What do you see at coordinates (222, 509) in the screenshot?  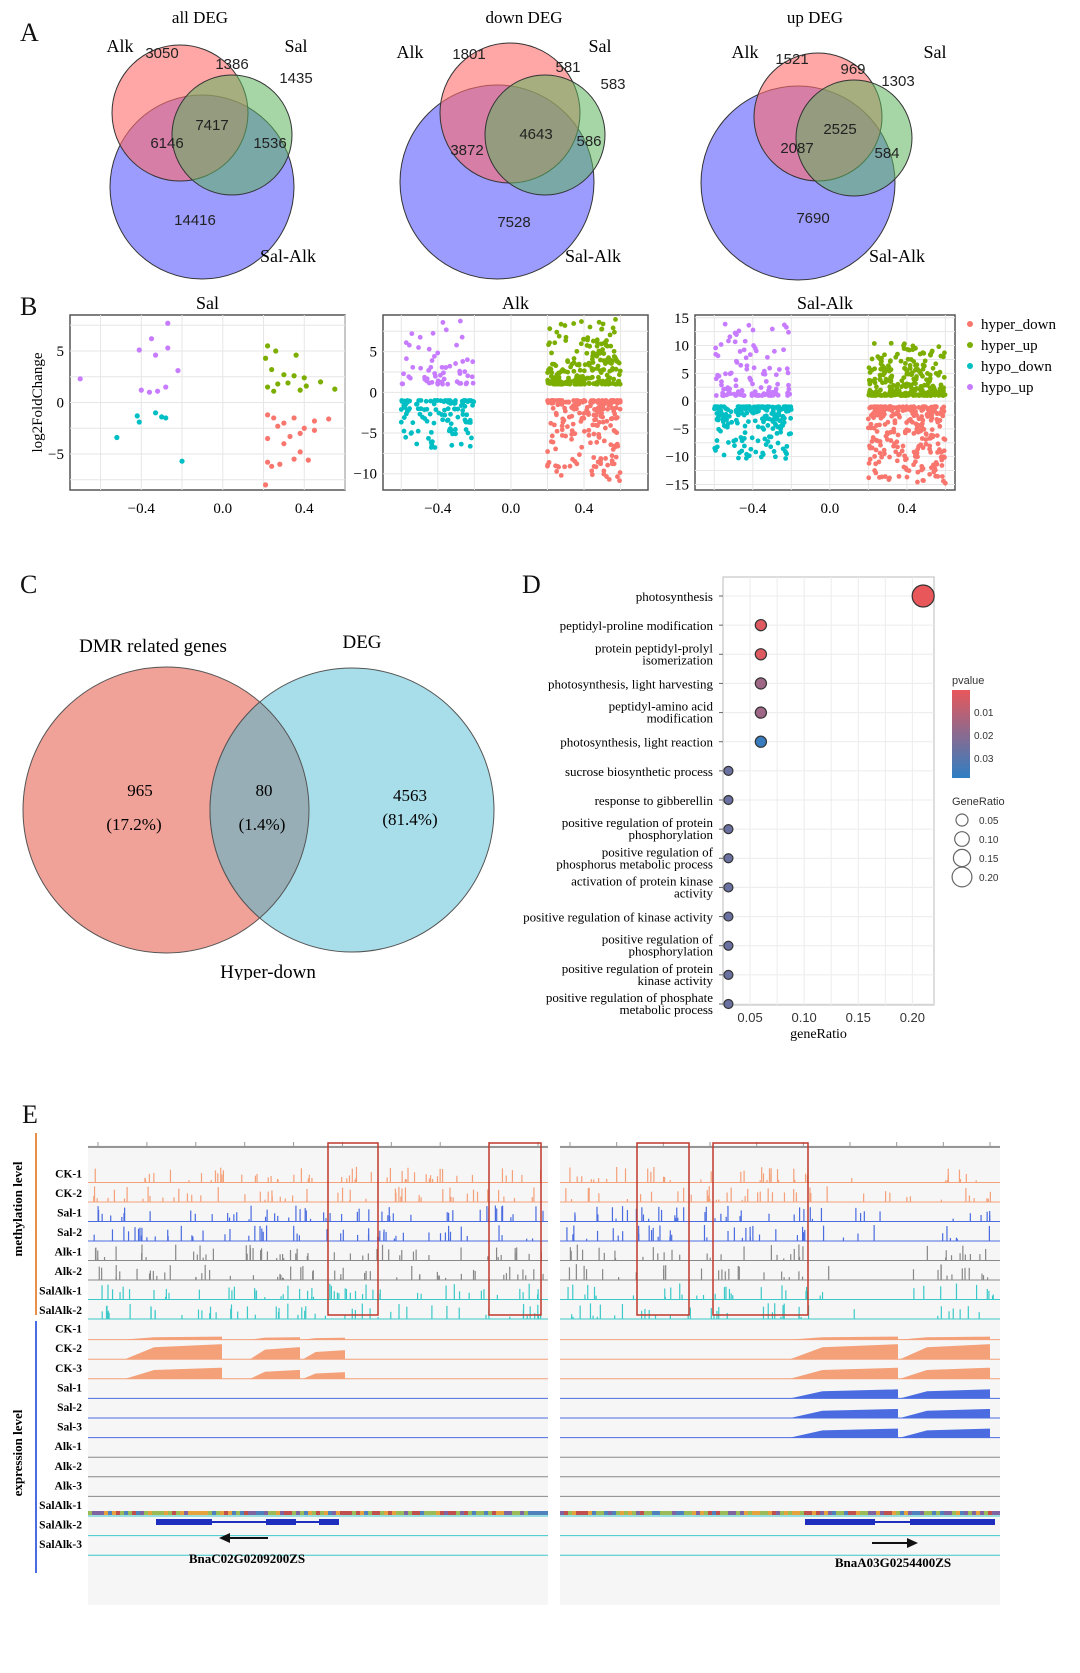 I see `x-tick-label: 0.0` at bounding box center [222, 509].